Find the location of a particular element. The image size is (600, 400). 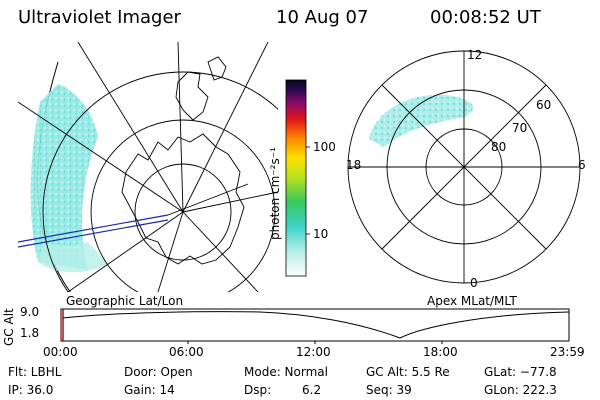

colorbar-tick-100: 100 is located at coordinates (324, 147).